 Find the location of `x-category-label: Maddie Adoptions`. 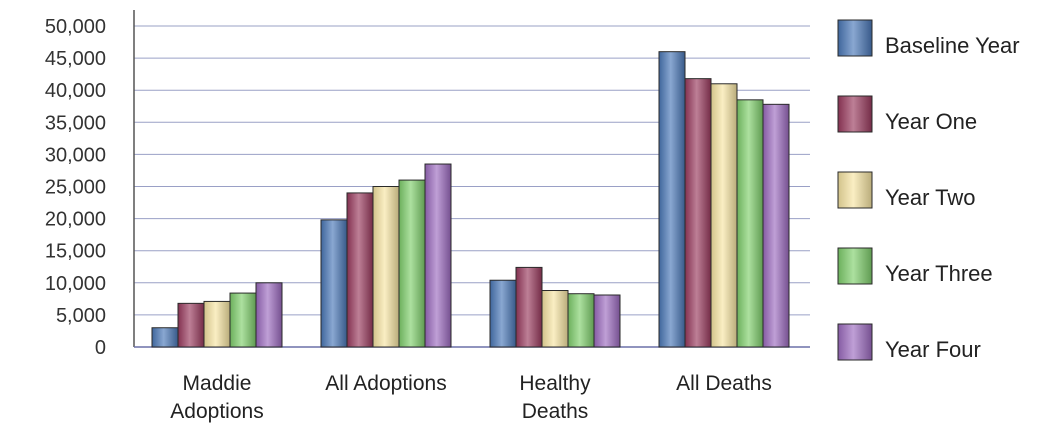

x-category-label: Maddie Adoptions is located at coordinates (216, 397).